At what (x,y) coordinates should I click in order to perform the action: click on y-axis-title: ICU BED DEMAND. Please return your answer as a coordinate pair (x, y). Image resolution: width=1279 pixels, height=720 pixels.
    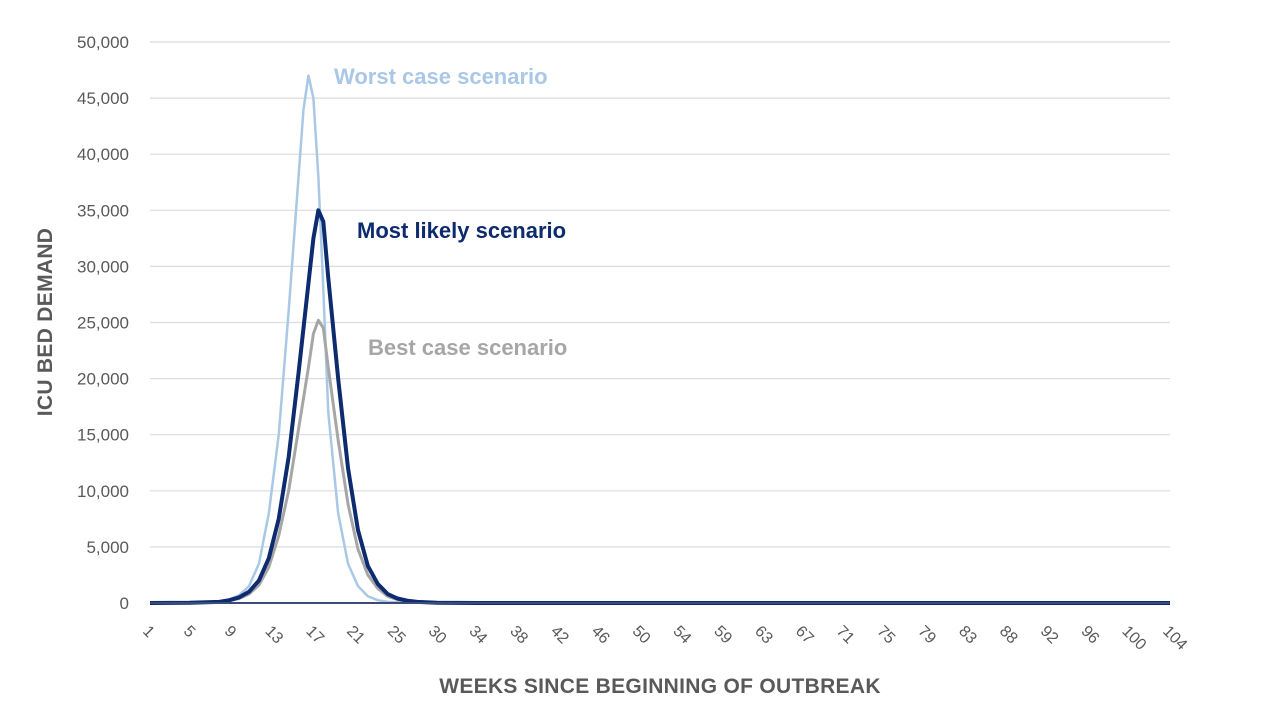
    Looking at the image, I should click on (45, 322).